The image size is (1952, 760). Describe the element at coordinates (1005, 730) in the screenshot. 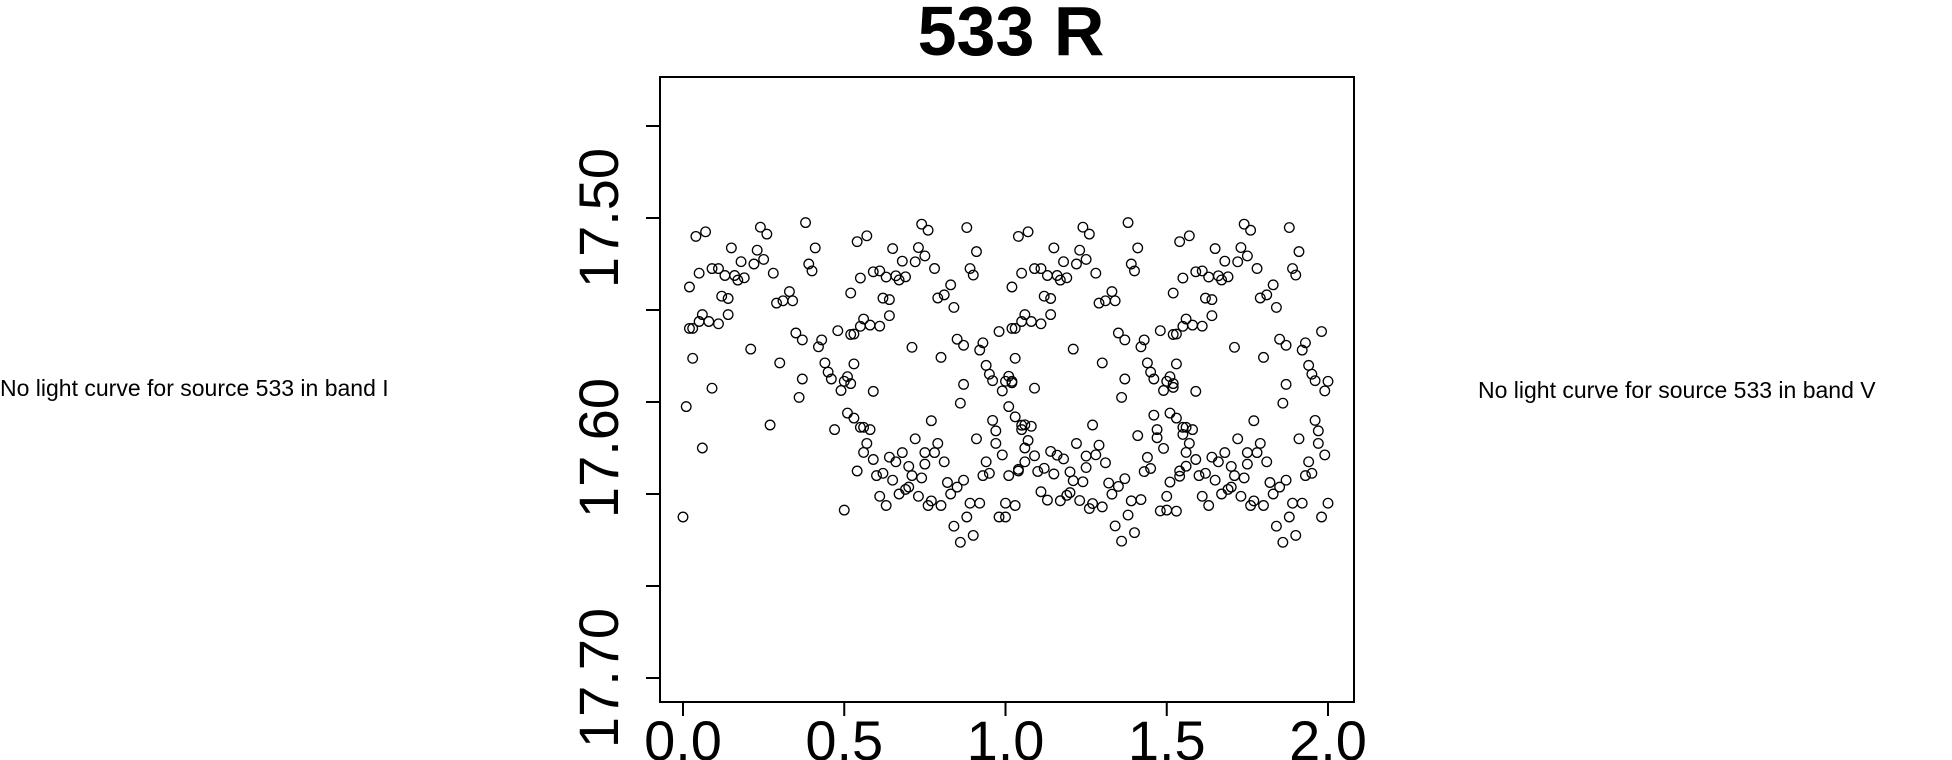

I see `x-axis: 0.0 0.5 1.0 1.5 2.0` at that location.